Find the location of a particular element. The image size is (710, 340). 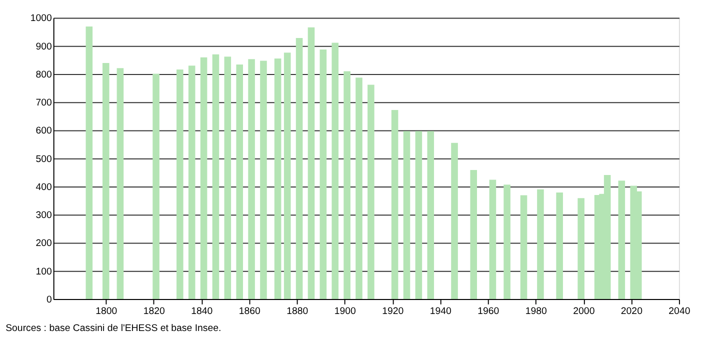

x-tick-label: 1820 is located at coordinates (154, 312).